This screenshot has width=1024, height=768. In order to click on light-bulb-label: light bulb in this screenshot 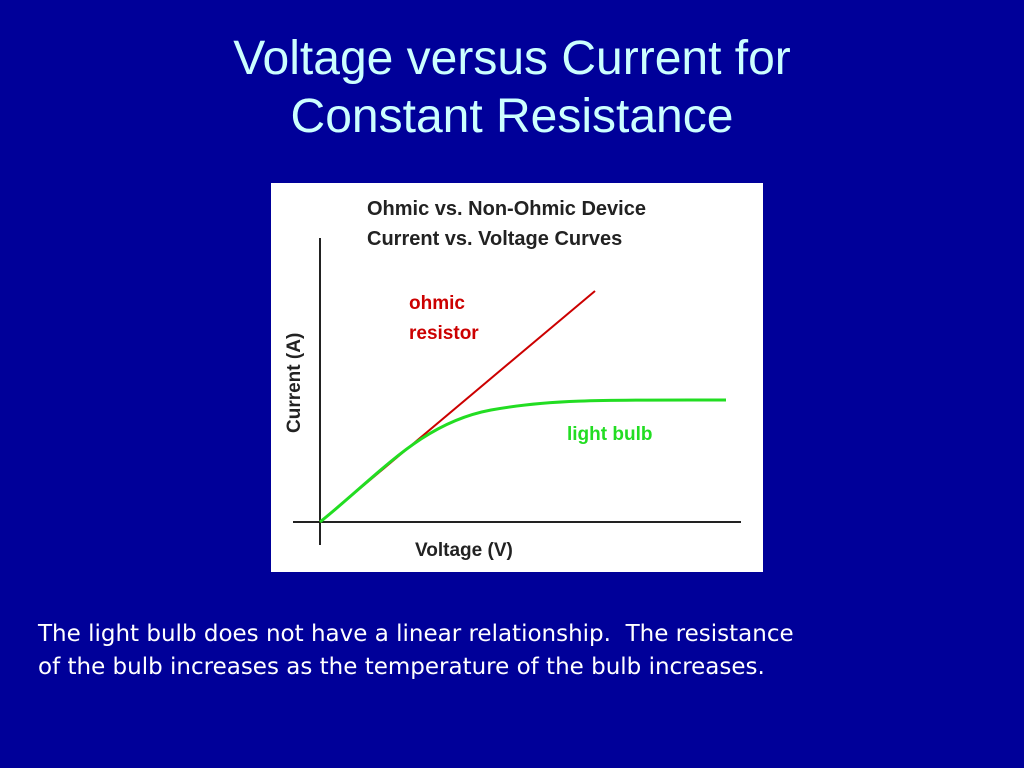, I will do `click(609, 434)`.